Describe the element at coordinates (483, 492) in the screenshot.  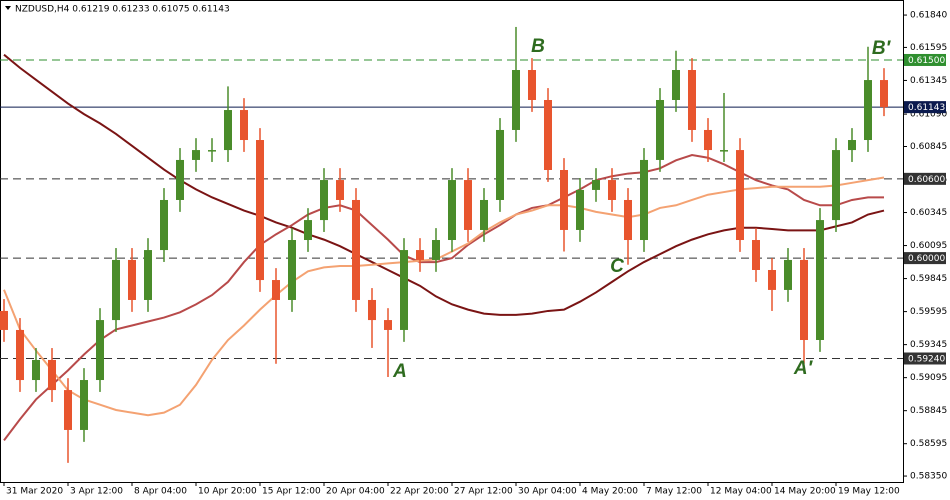
I see `x-tick-label: 27 Apr 12:00` at that location.